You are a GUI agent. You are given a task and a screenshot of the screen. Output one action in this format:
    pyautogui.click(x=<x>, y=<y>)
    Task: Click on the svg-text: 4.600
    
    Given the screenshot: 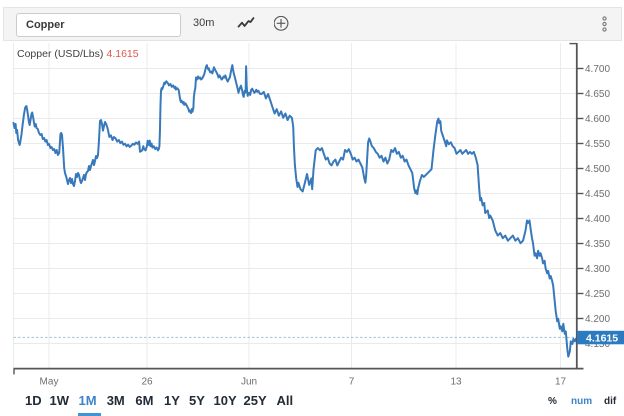 What is the action you would take?
    pyautogui.click(x=597, y=119)
    